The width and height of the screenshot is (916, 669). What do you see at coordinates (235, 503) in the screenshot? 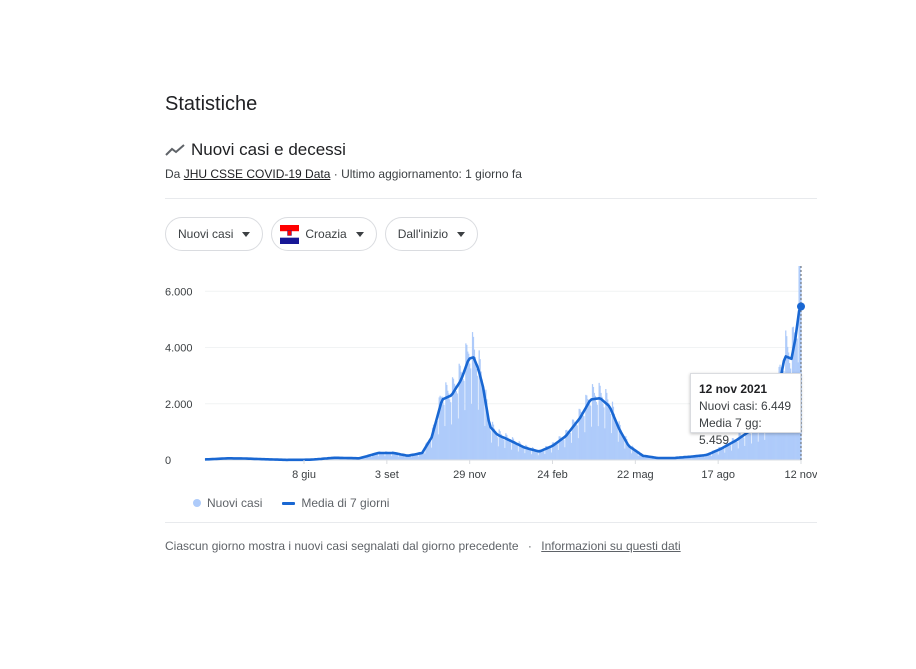
I see `legend-bars-label: Nuovi casi` at bounding box center [235, 503].